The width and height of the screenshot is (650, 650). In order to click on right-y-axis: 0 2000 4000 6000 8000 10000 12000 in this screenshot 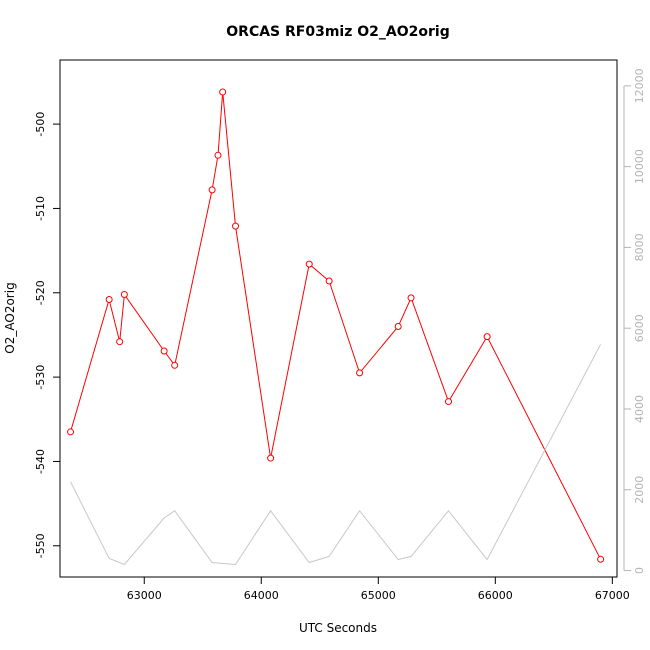, I will do `click(634, 321)`.